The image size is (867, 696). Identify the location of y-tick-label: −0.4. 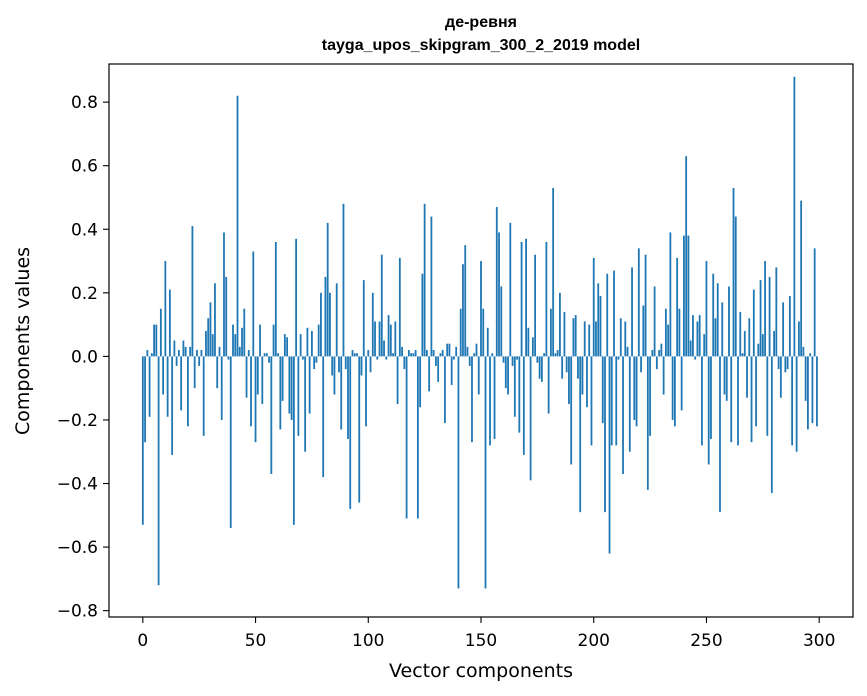
(77, 485).